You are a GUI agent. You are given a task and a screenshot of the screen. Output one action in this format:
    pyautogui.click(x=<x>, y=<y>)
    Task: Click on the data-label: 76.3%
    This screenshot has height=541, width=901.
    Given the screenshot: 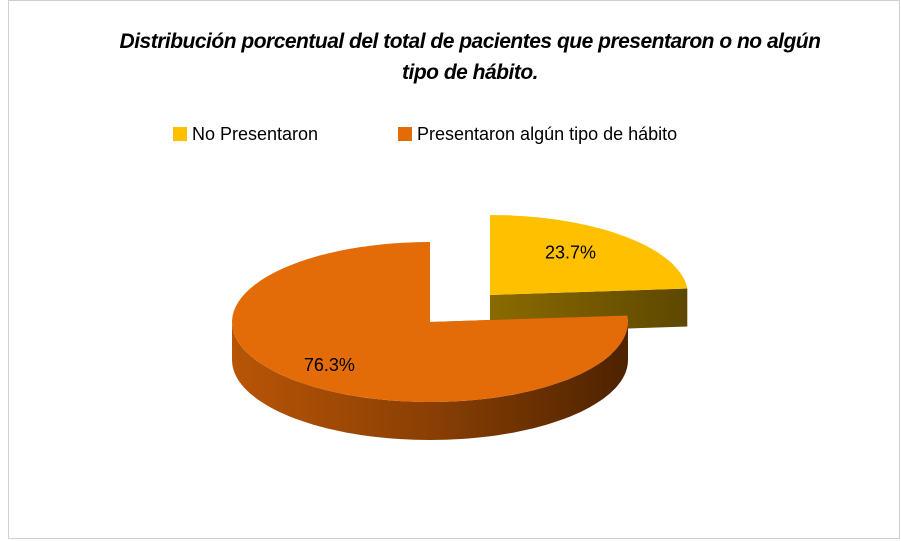 What is the action you would take?
    pyautogui.click(x=329, y=365)
    